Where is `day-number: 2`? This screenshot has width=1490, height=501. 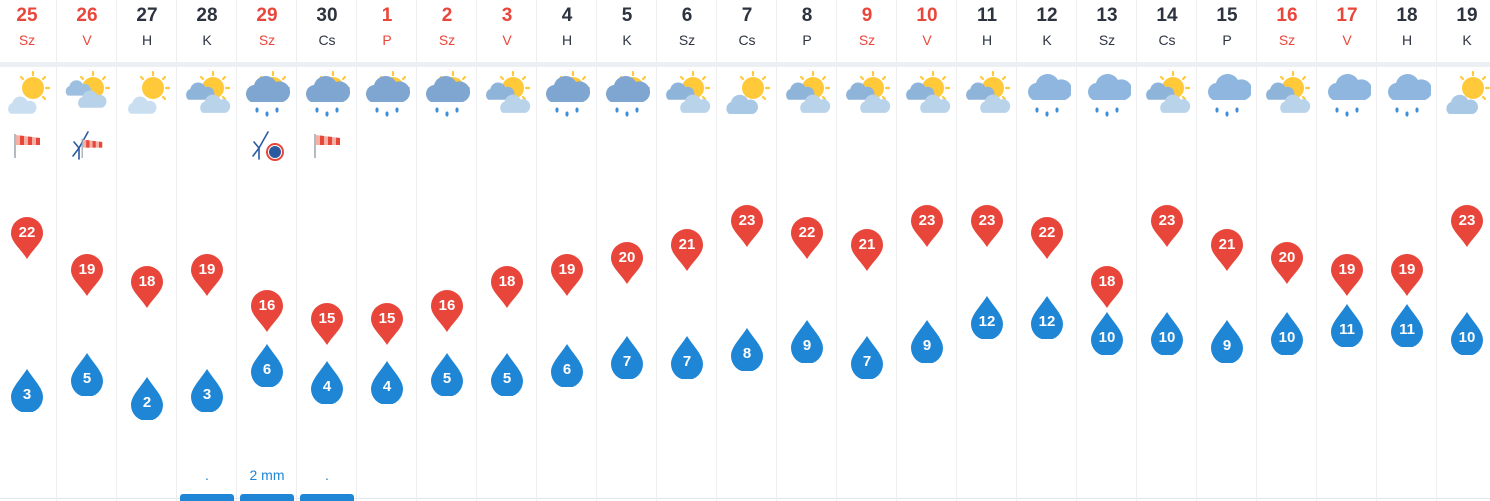 day-number: 2 is located at coordinates (447, 15).